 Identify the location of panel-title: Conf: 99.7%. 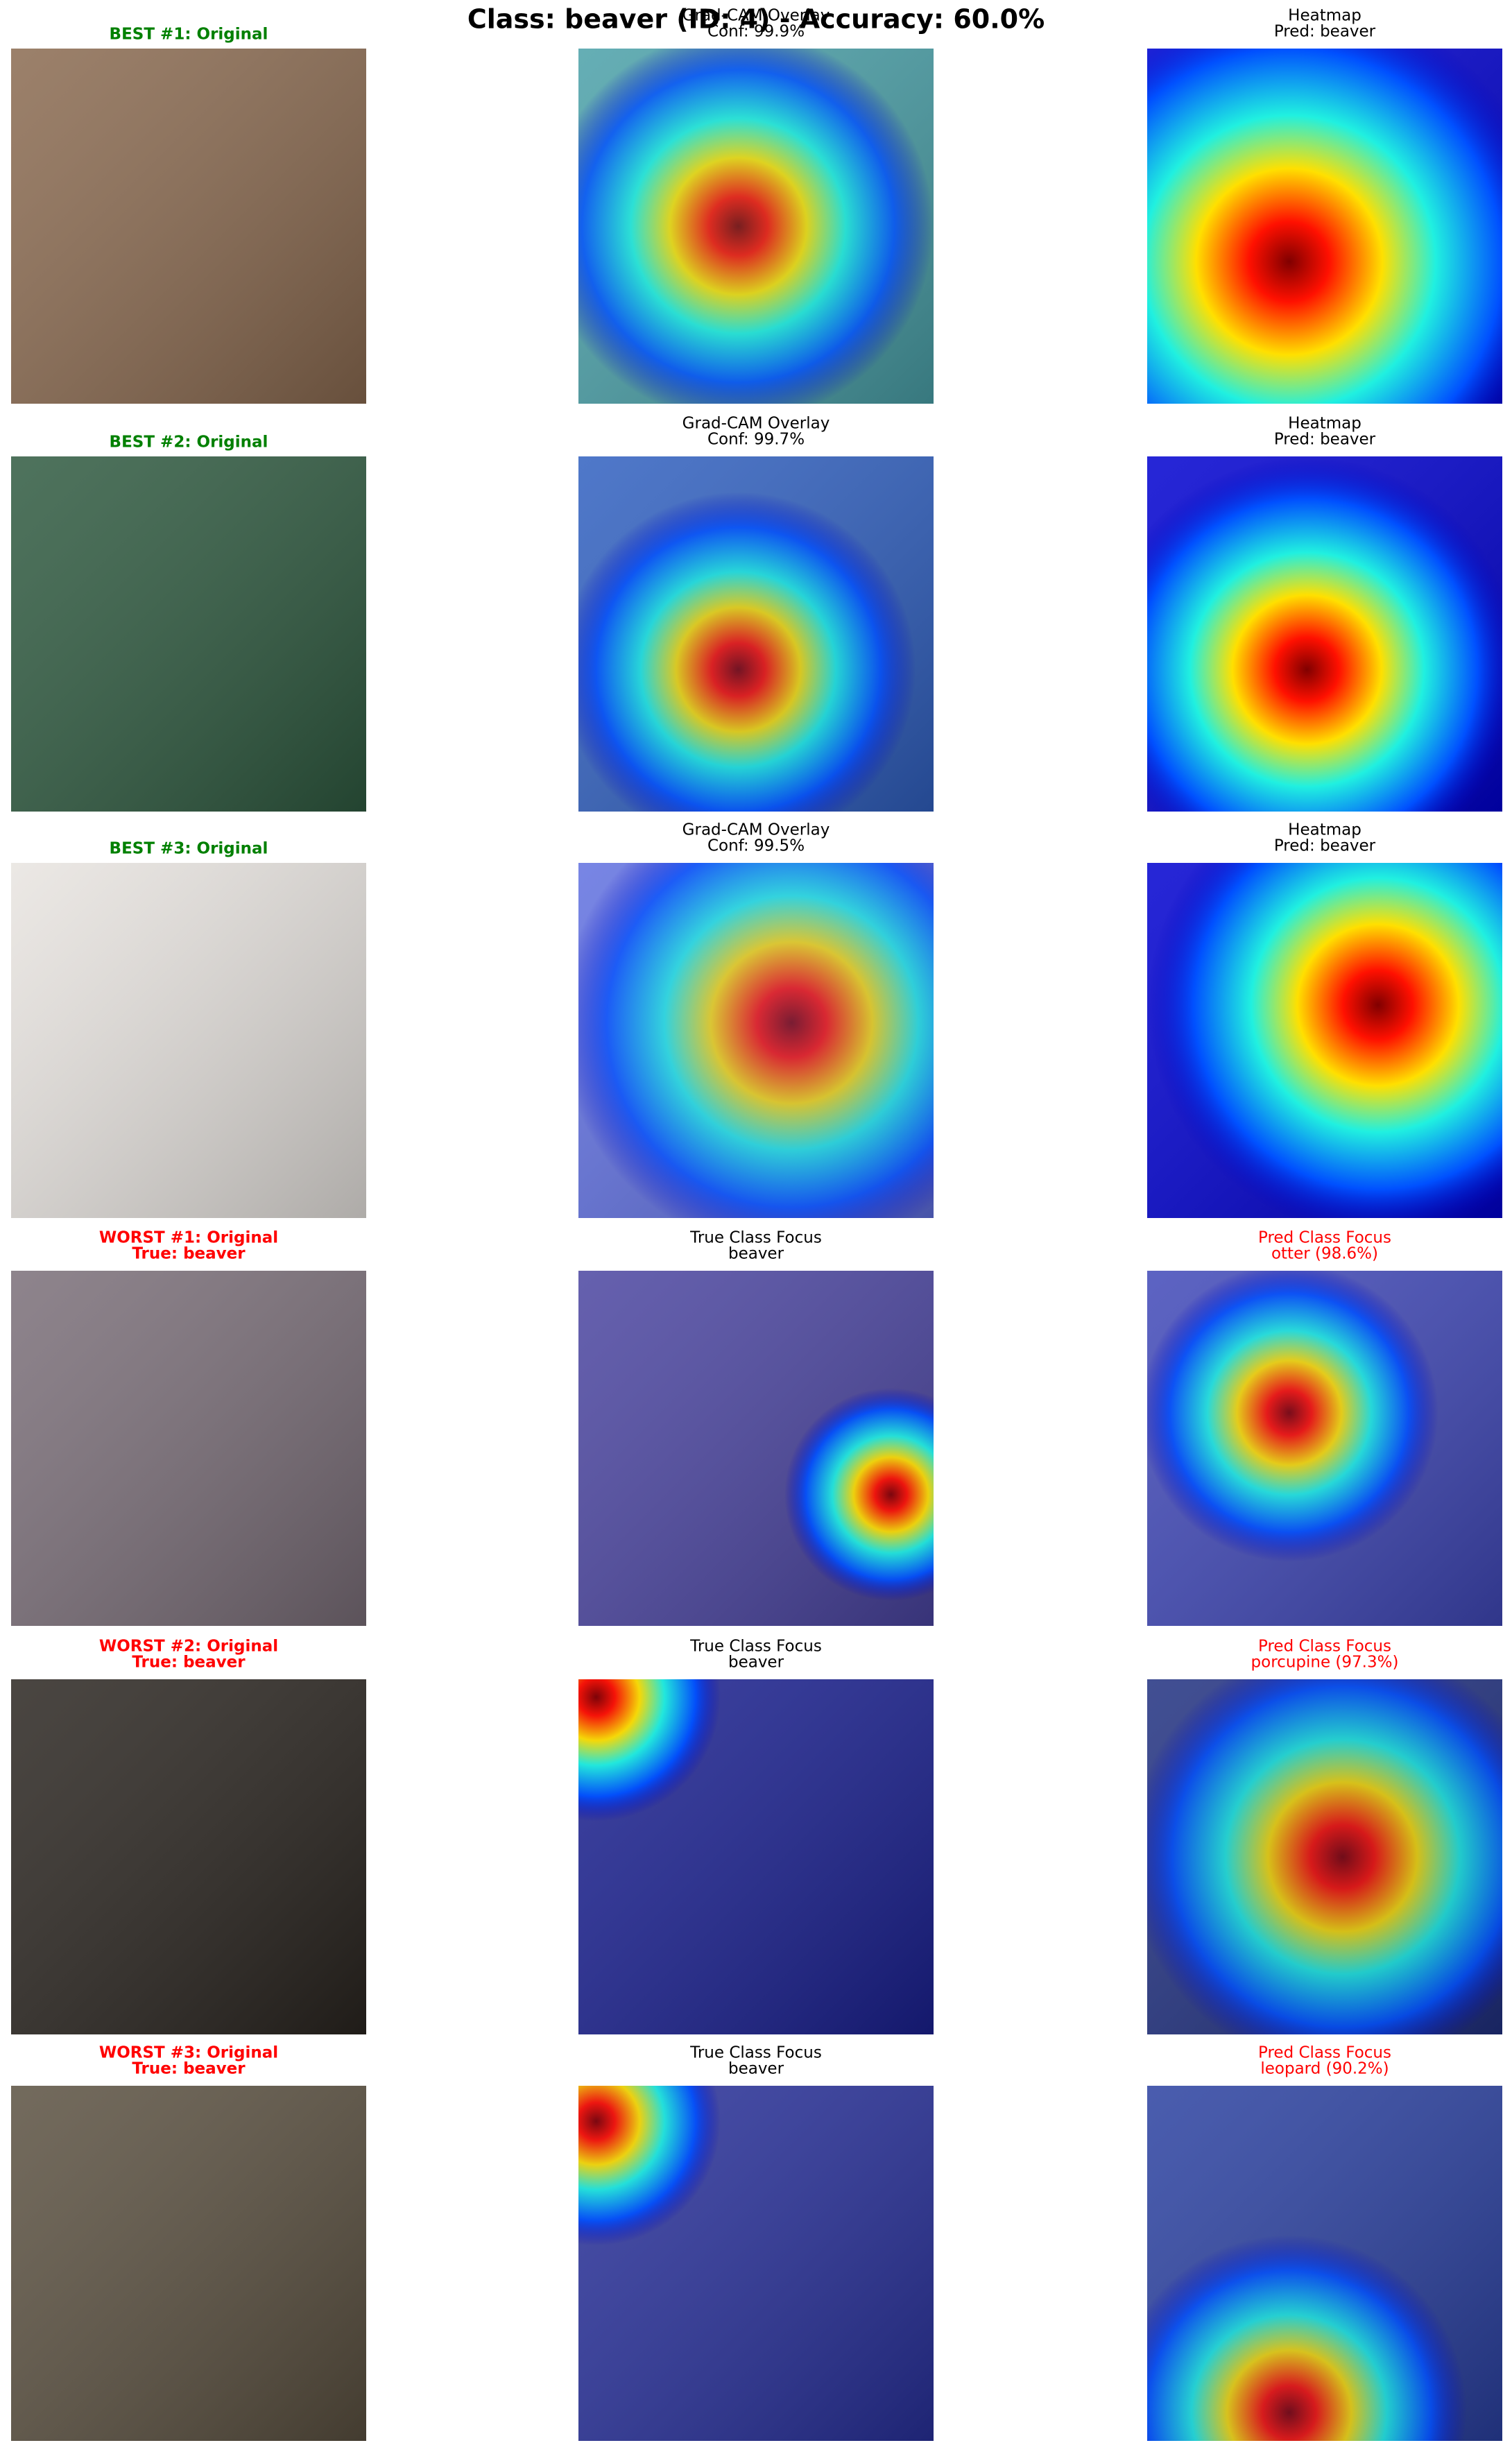
(756, 440).